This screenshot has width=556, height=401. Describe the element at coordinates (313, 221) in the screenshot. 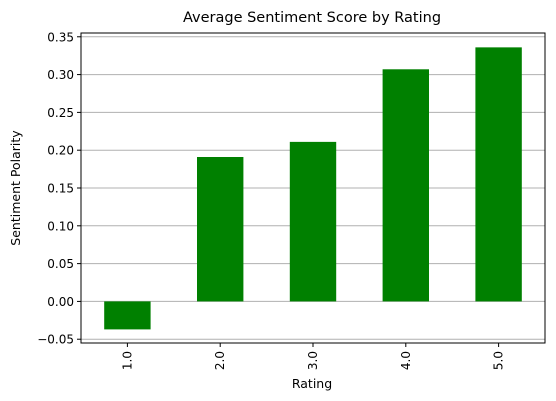

I see `bar-3.0` at that location.